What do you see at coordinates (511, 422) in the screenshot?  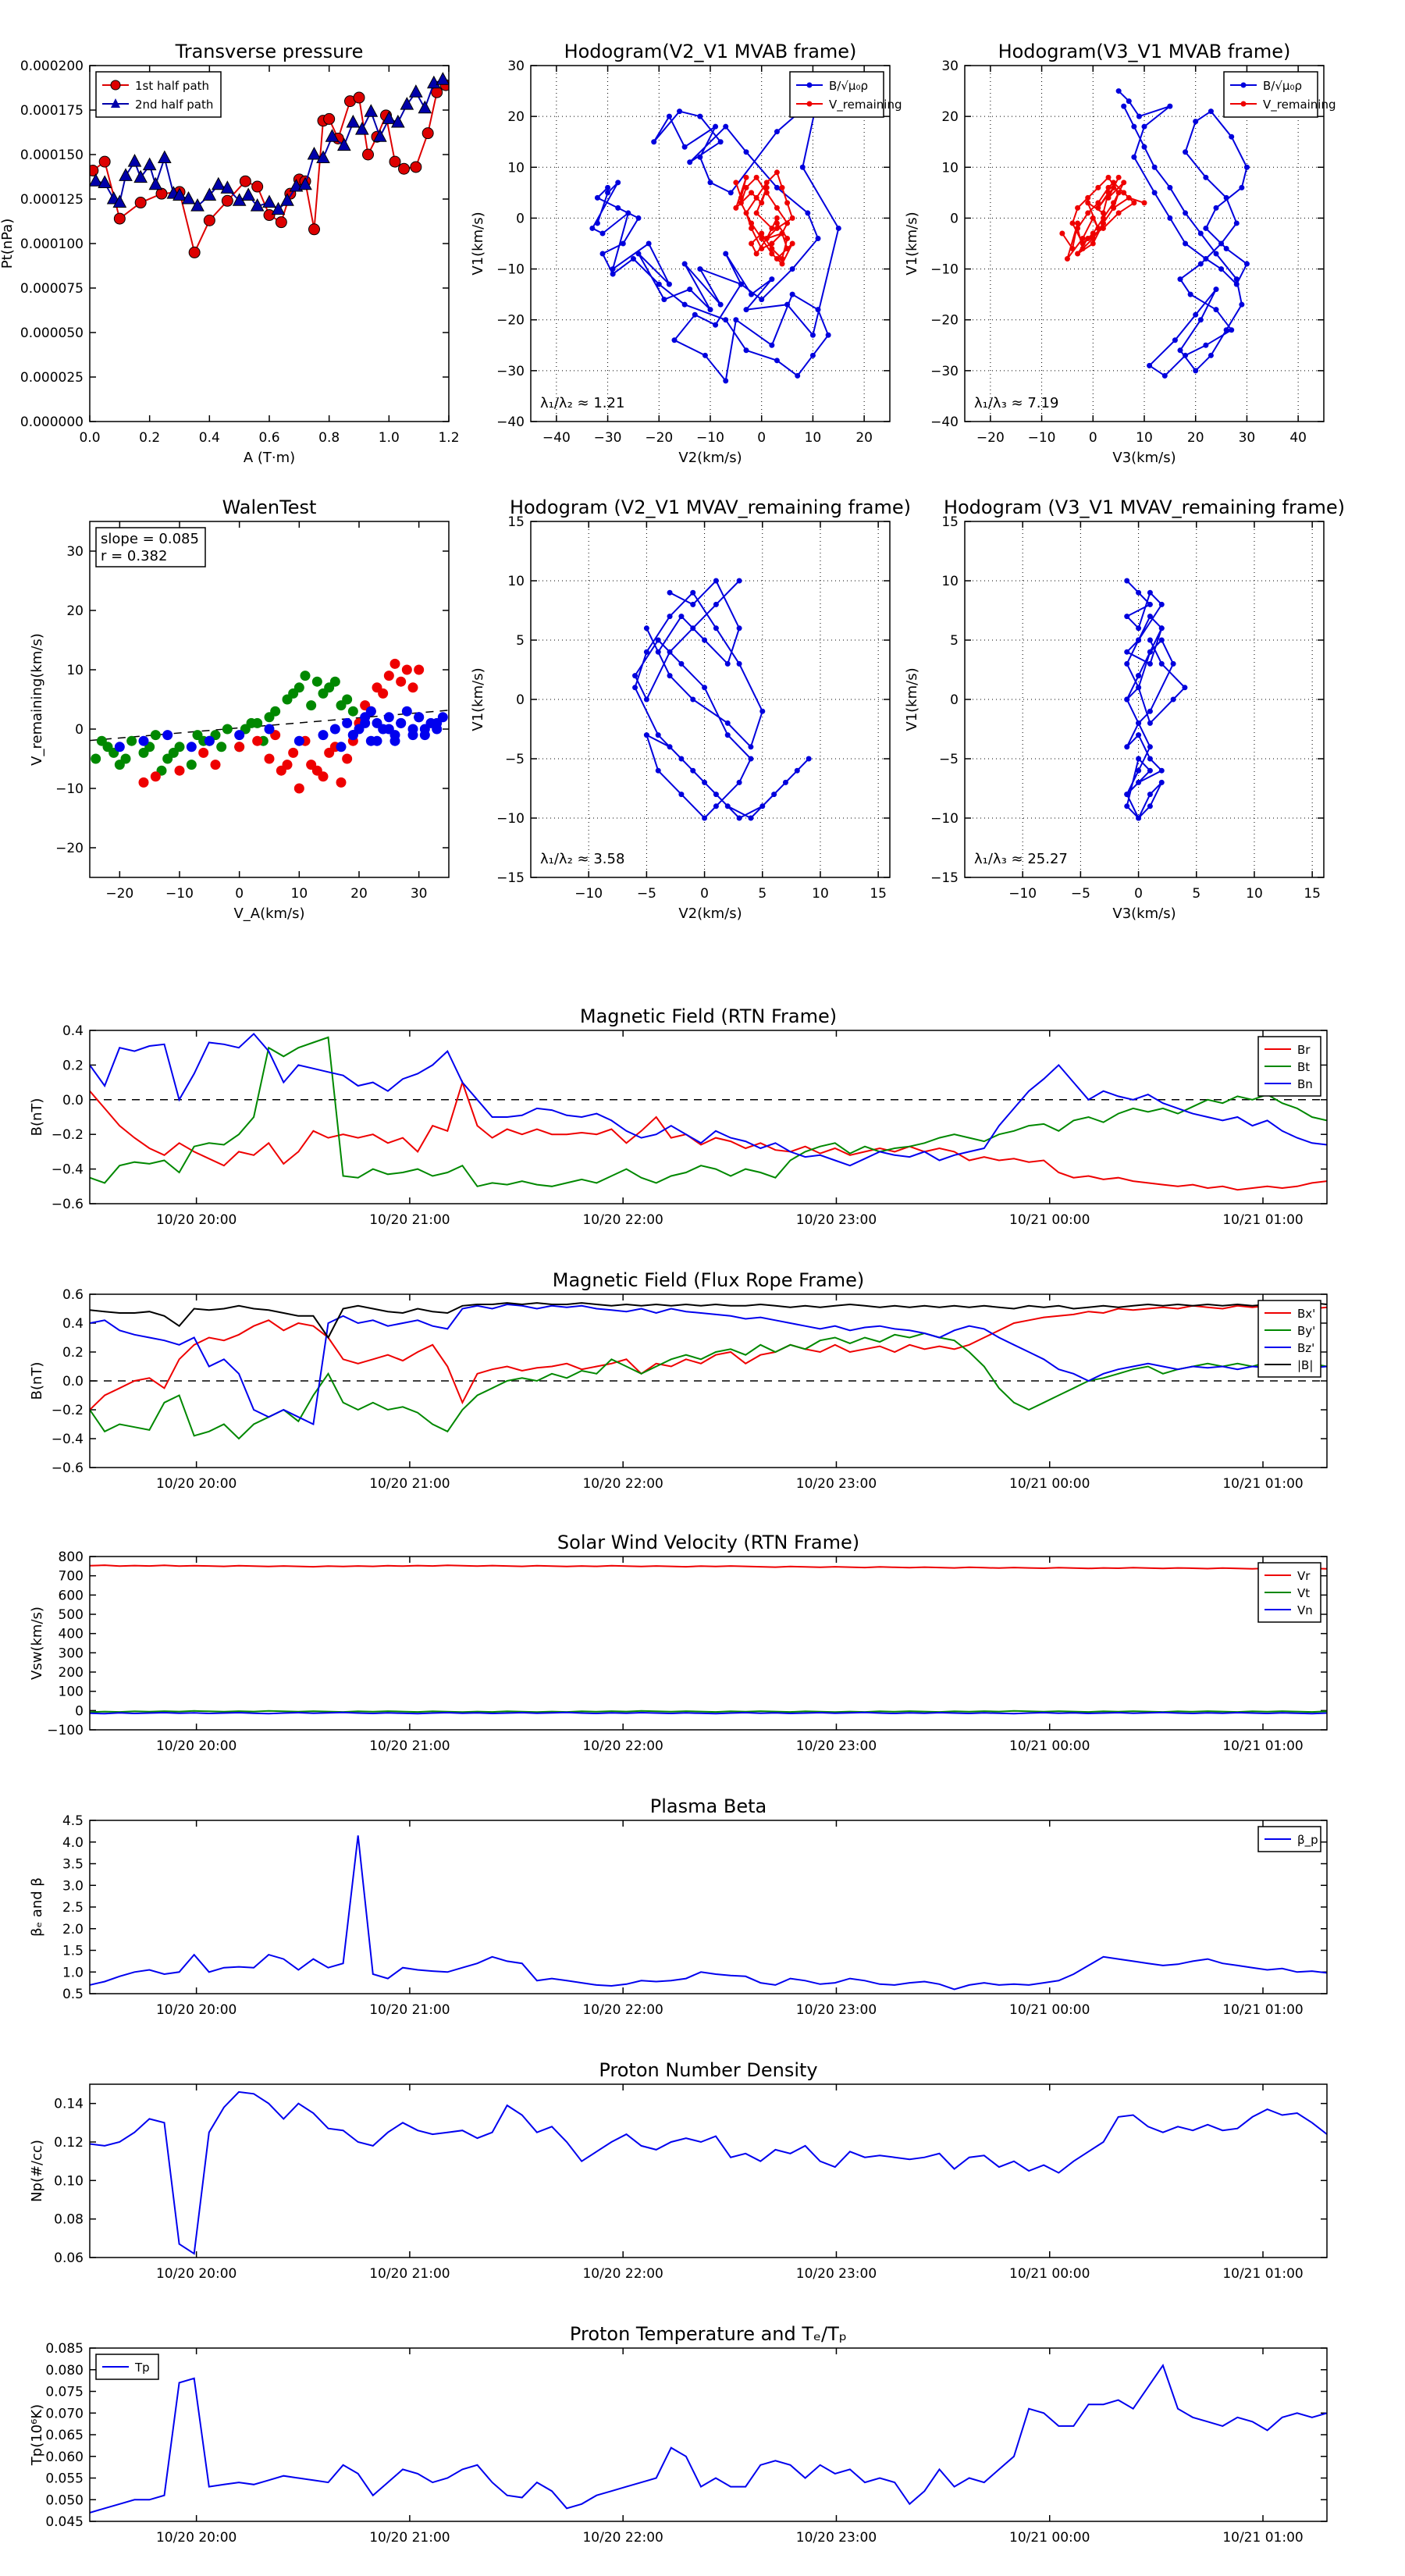 I see `y-tick-label: −40` at bounding box center [511, 422].